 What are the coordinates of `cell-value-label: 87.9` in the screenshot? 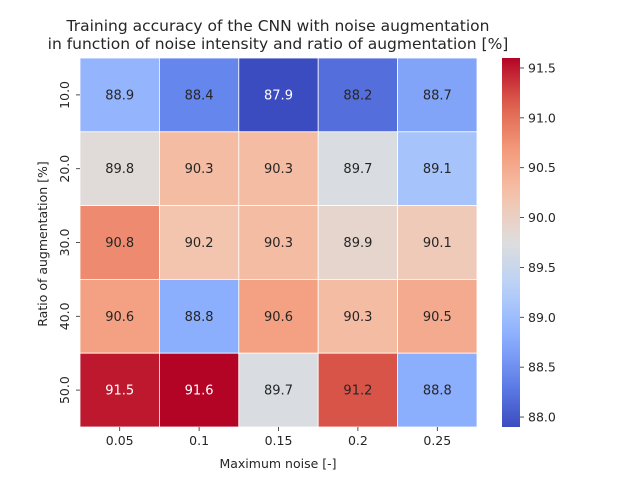 It's located at (278, 95).